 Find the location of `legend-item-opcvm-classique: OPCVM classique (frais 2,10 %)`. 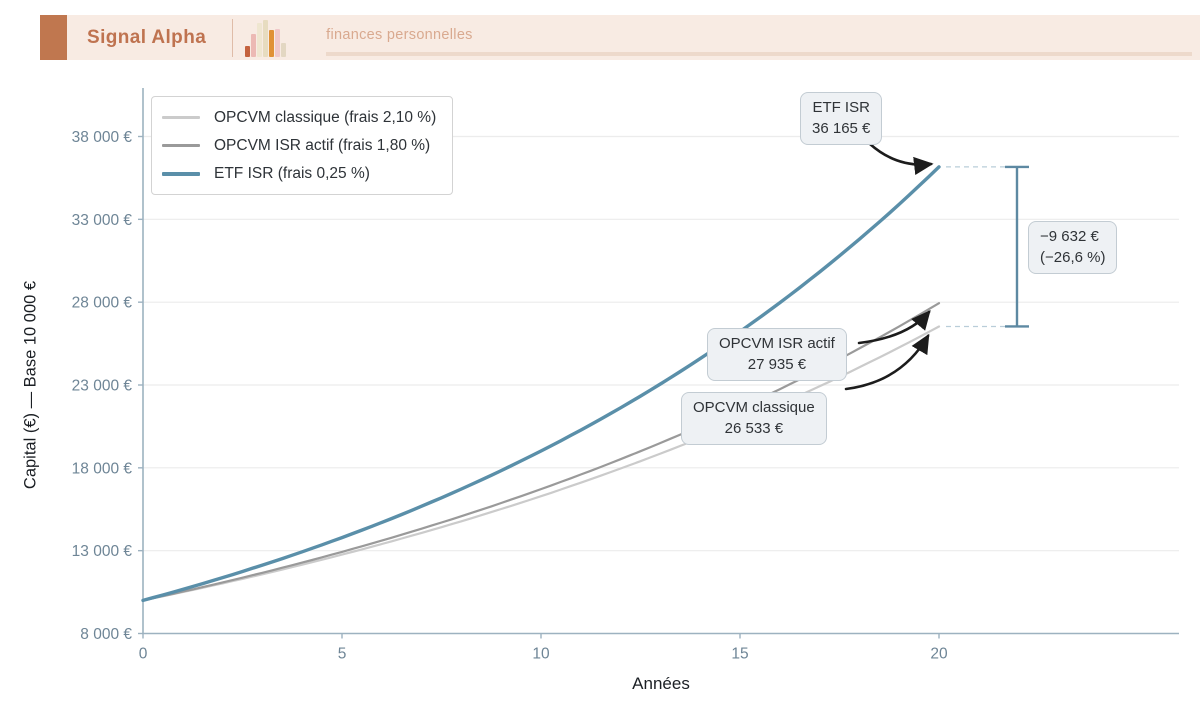

legend-item-opcvm-classique: OPCVM classique (frais 2,10 %) is located at coordinates (299, 117).